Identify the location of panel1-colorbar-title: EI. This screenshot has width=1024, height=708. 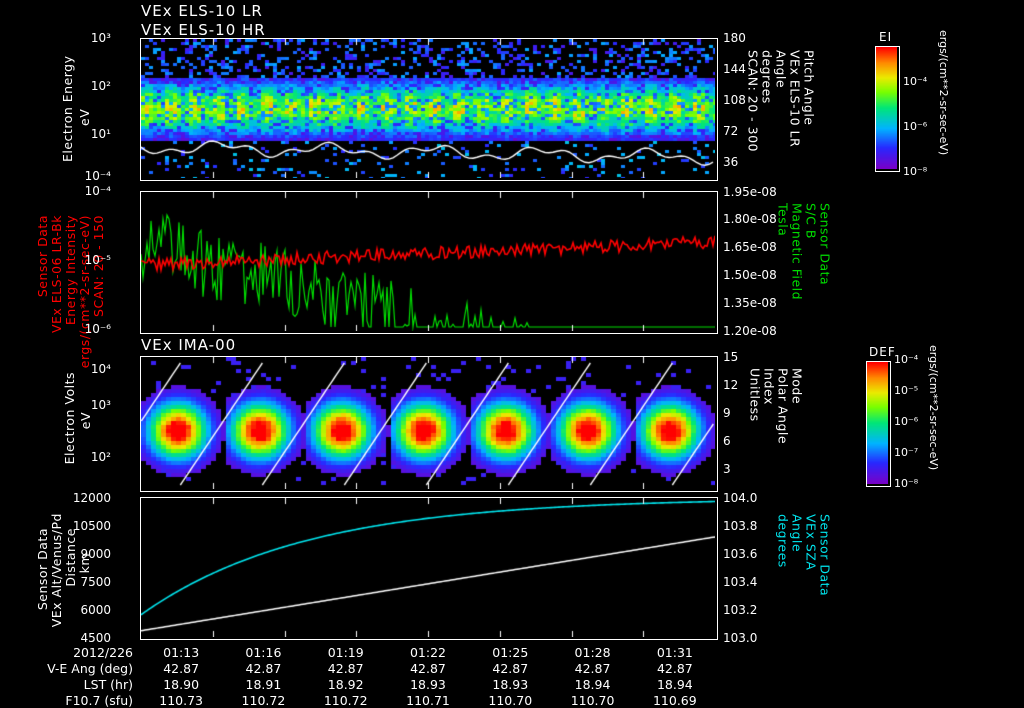
(886, 37).